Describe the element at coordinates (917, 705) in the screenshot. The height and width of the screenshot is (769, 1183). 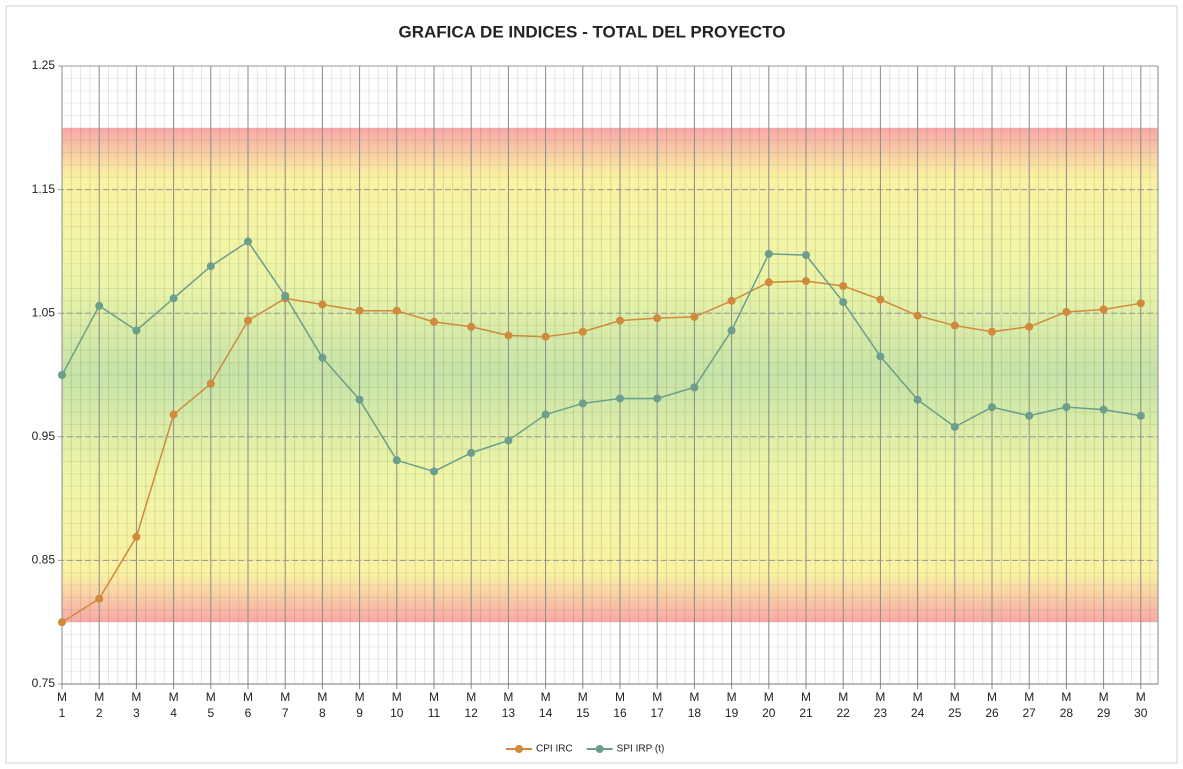
I see `x-tick-label: M 24` at that location.